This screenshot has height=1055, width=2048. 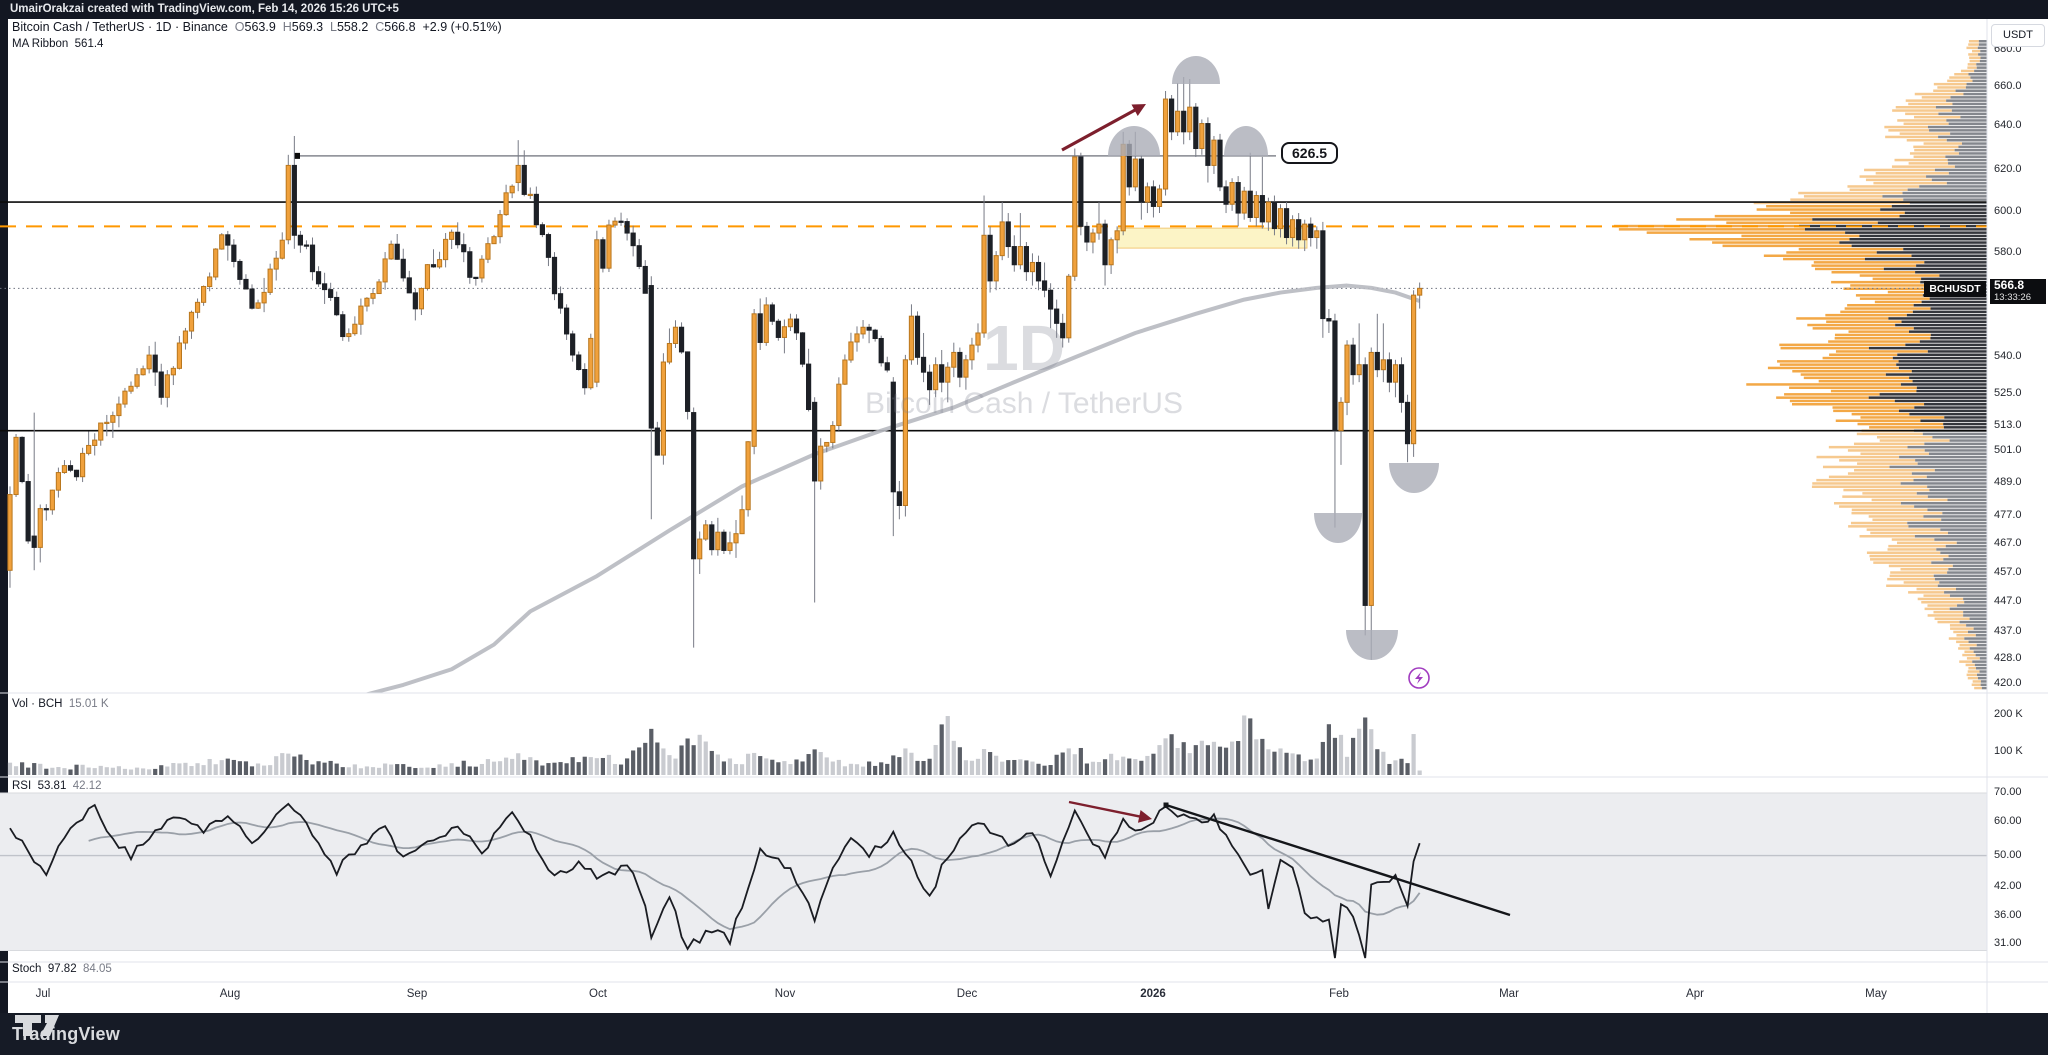 I want to click on axis-currency-toggle: USDT, so click(x=2018, y=35).